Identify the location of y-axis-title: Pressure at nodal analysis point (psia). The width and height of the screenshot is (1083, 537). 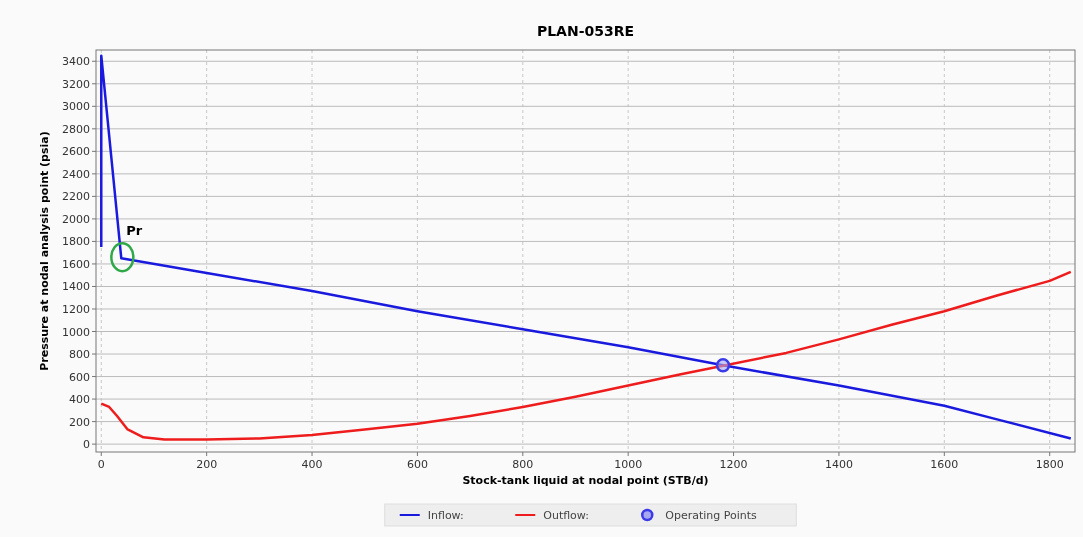
(44, 251).